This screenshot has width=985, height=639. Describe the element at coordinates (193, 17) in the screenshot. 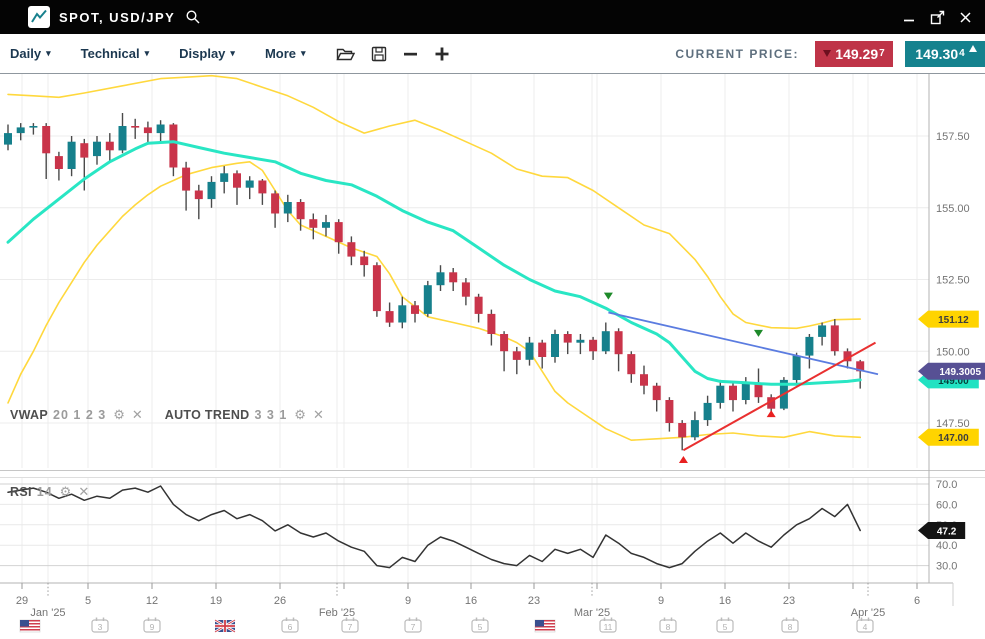

I see `search-icon` at that location.